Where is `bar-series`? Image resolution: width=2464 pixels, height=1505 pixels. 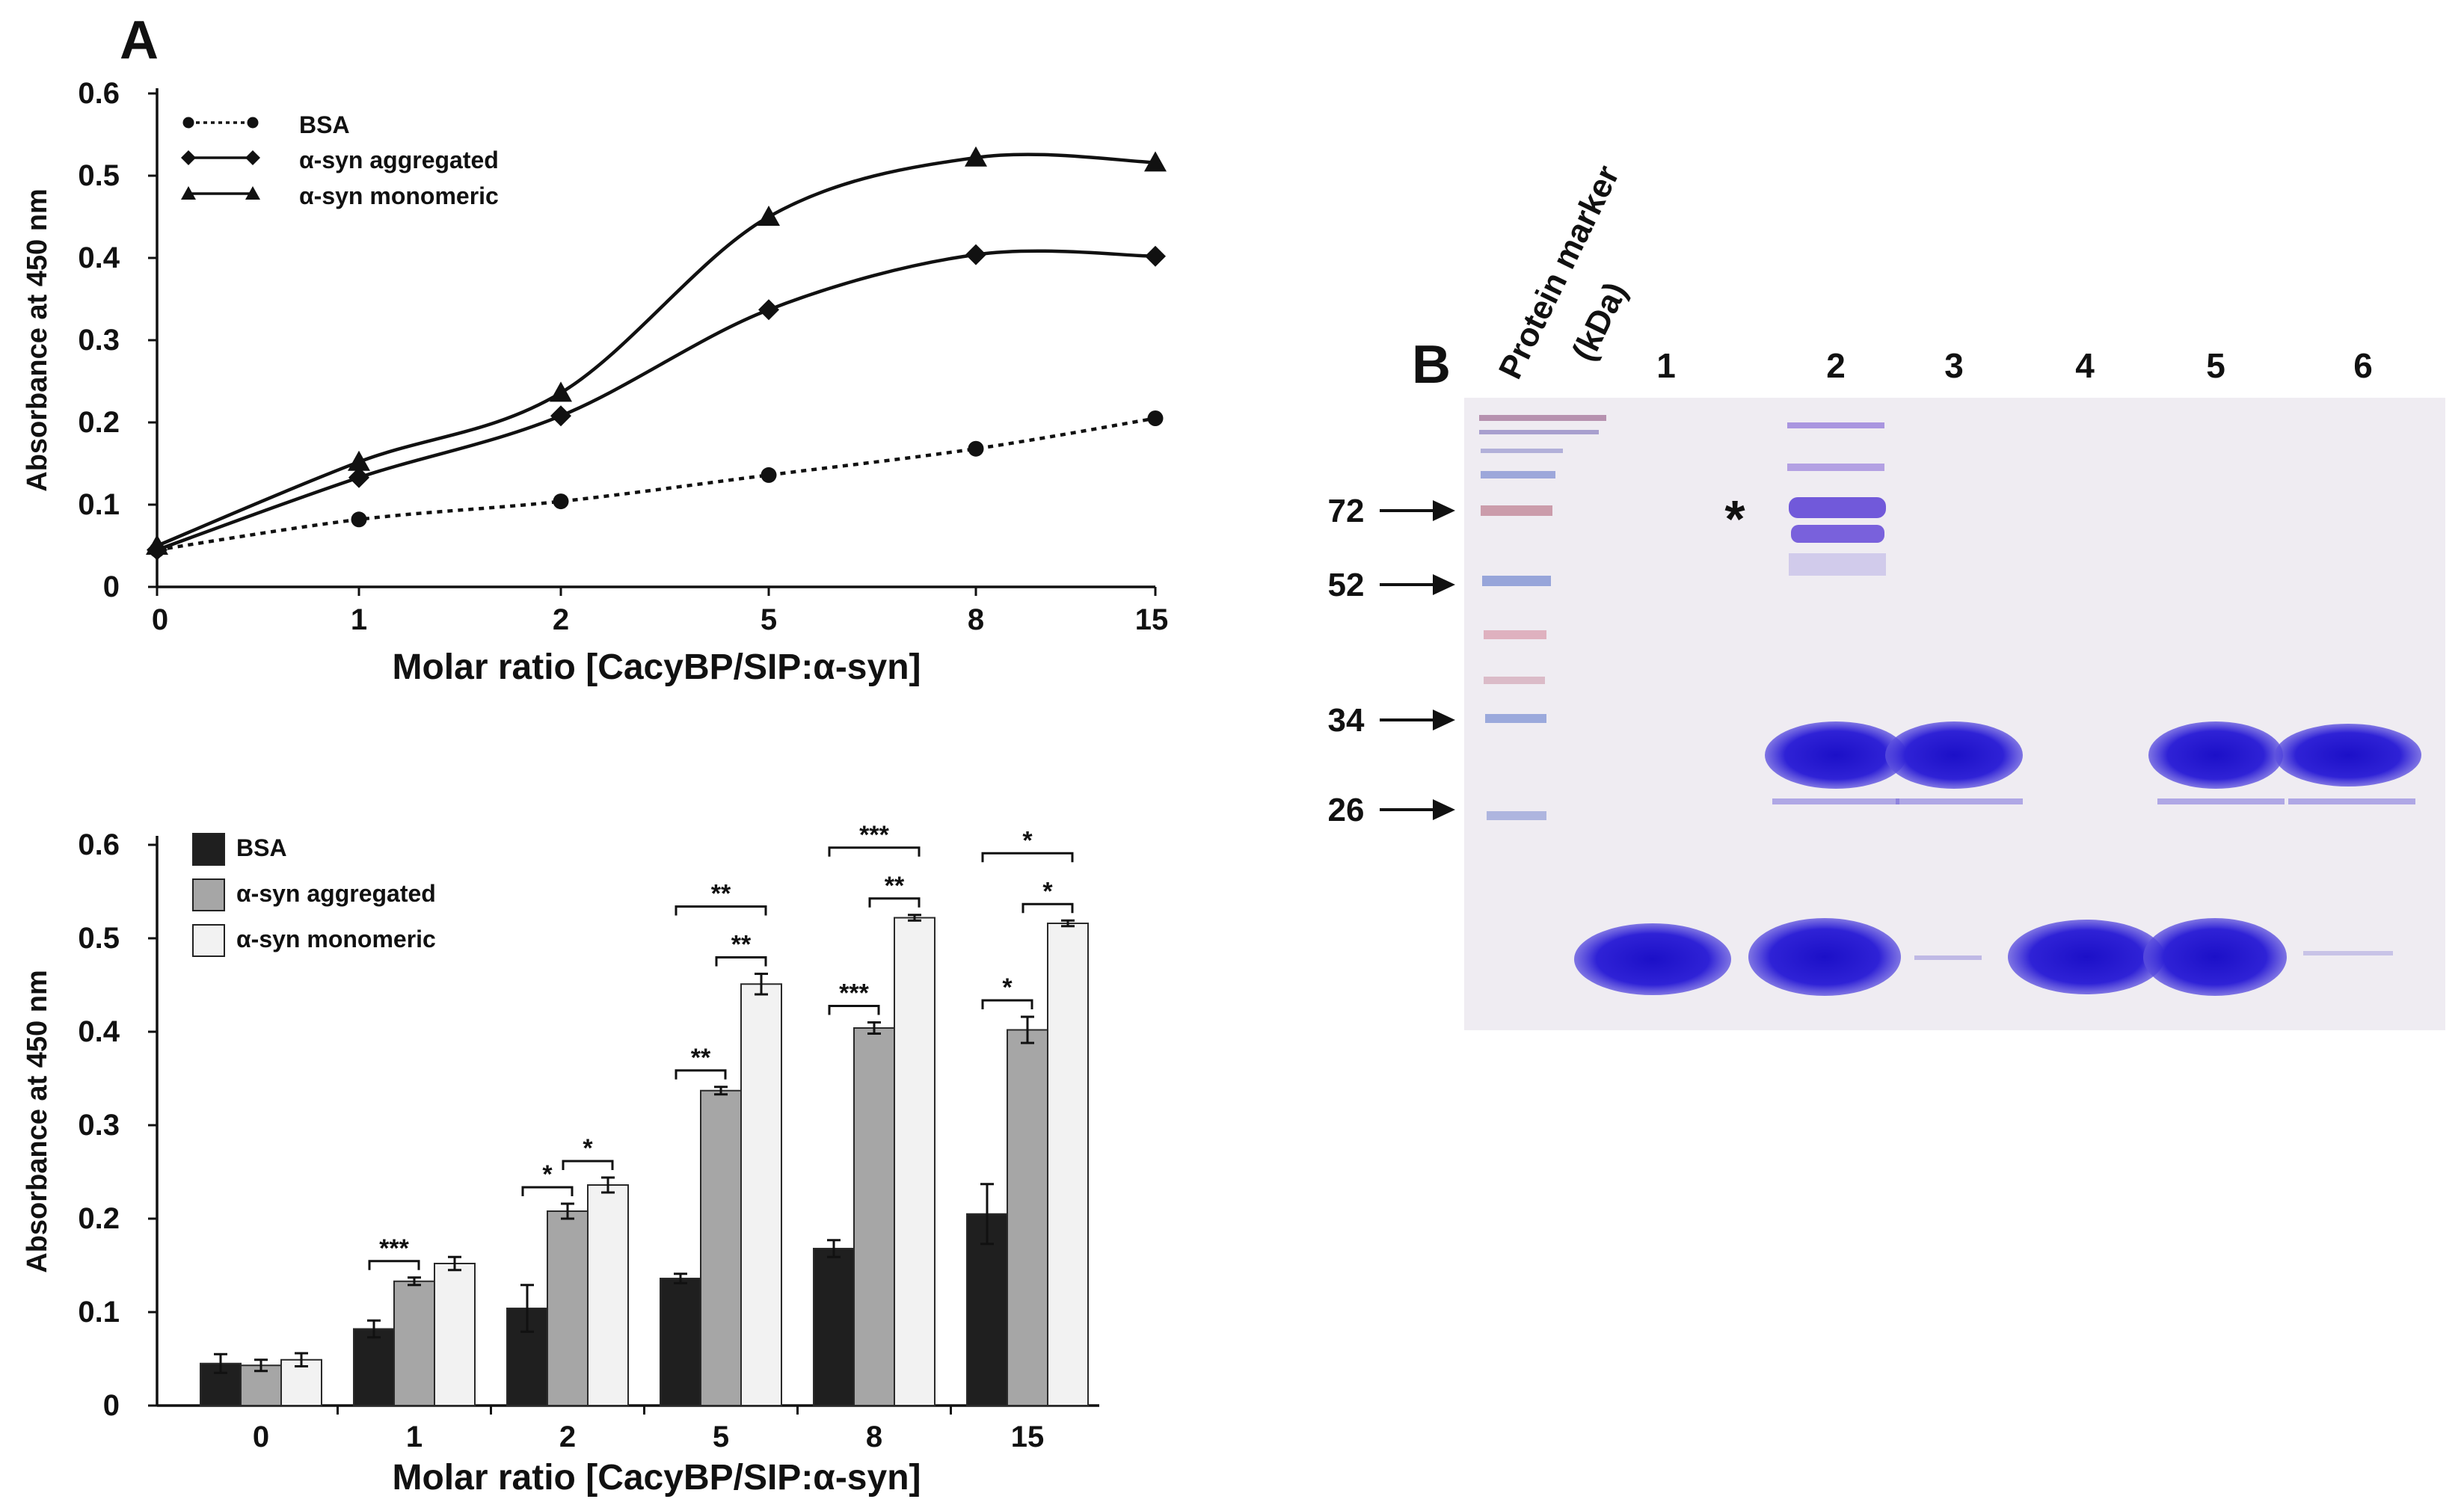
bar-series is located at coordinates (644, 1160).